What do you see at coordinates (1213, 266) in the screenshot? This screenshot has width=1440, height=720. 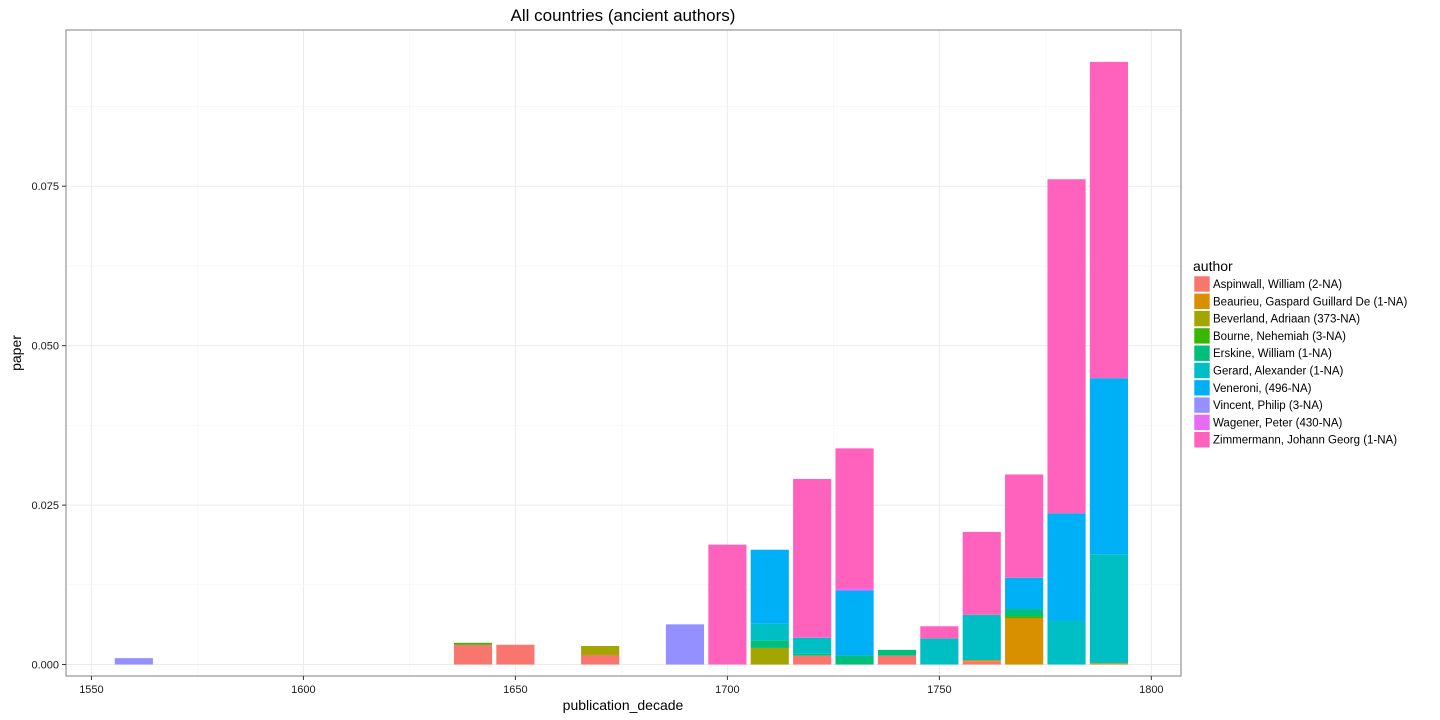 I see `legend-title: author` at bounding box center [1213, 266].